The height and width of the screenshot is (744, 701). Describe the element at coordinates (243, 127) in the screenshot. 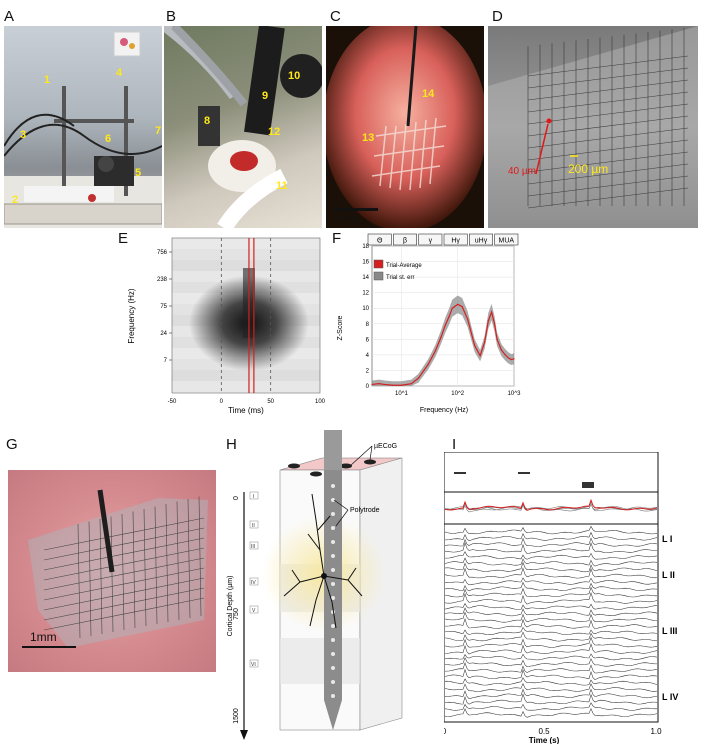

I see `surgery-drawing` at that location.